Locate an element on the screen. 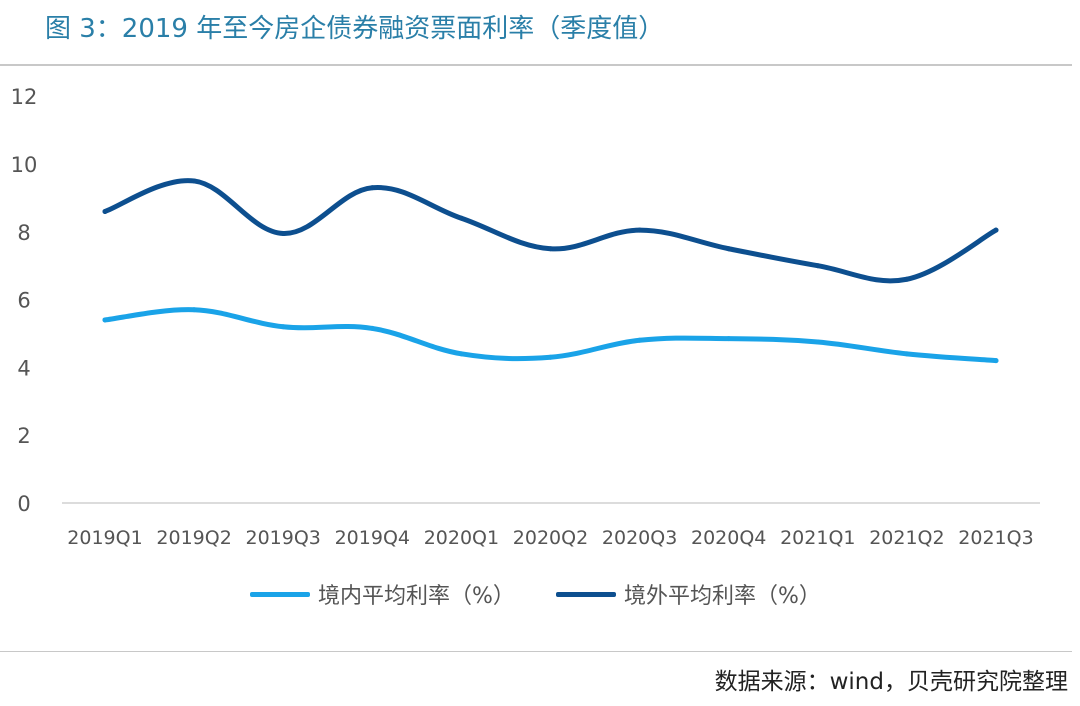 This screenshot has width=1080, height=706. chart-title: 图 3：2019 年至今房企债券融资票面利率（季度值） is located at coordinates (355, 29).